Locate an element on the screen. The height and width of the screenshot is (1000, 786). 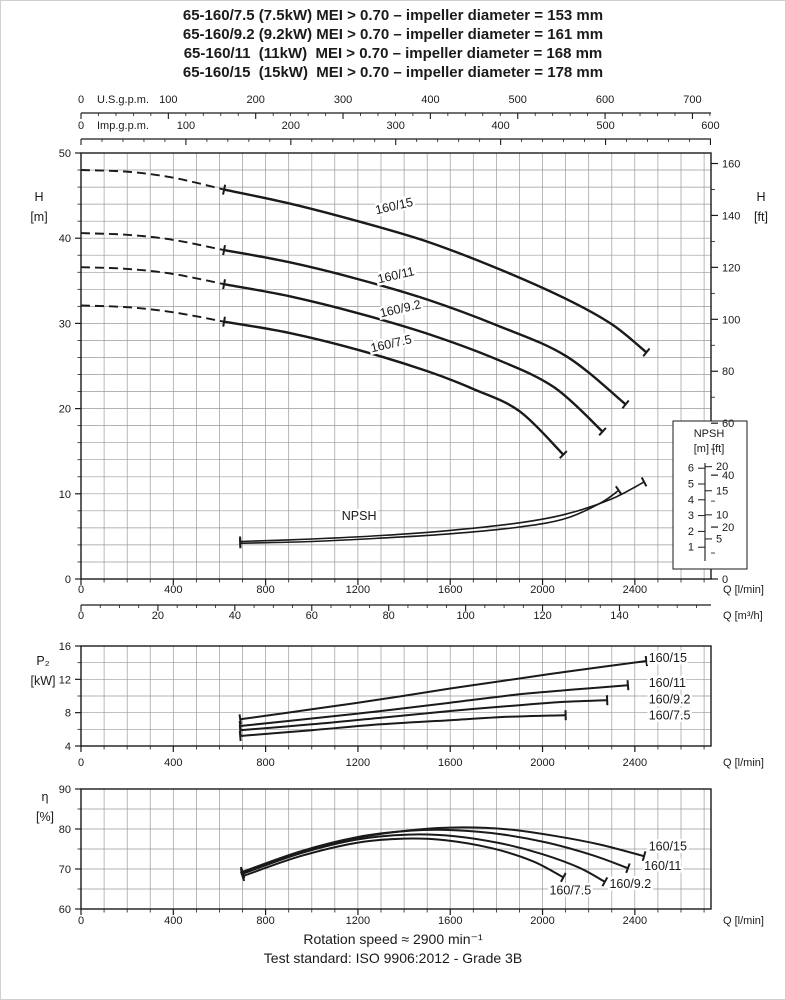
series-NPSH-upper: NPSH is located at coordinates (443, 511).